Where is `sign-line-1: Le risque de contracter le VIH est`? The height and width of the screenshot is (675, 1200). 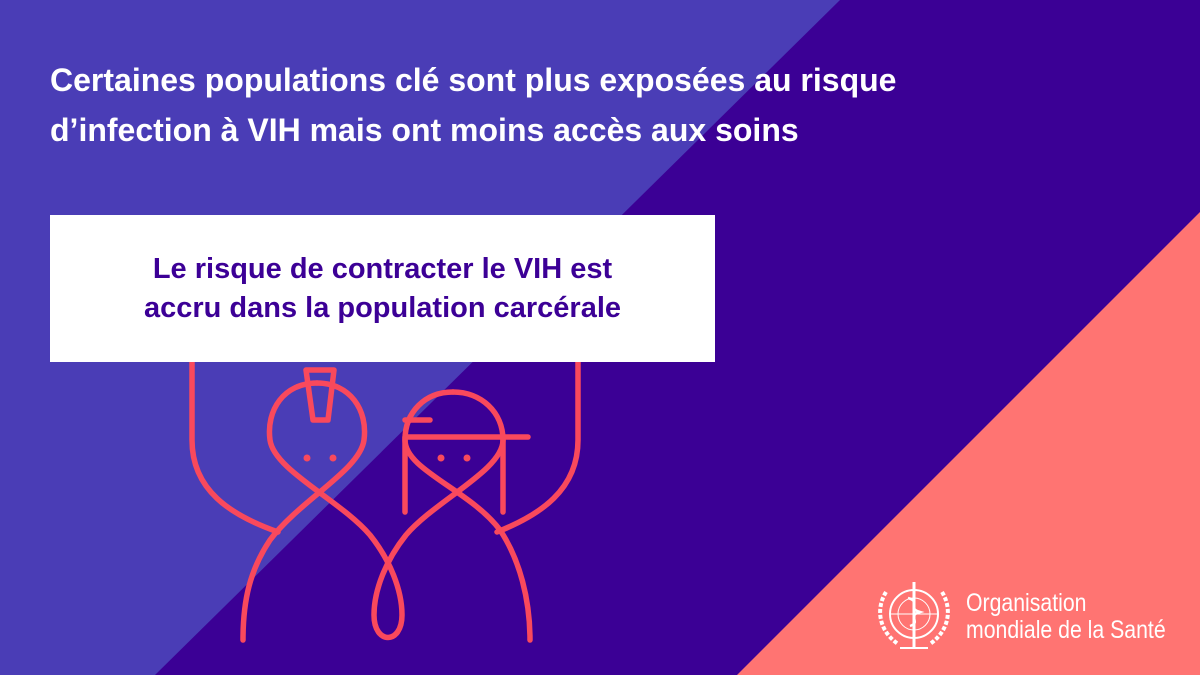
sign-line-1: Le risque de contracter le VIH est is located at coordinates (382, 268).